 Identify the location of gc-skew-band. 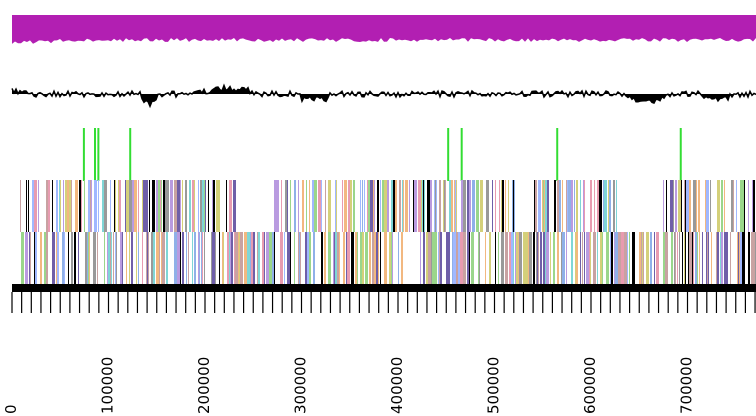
(384, 29).